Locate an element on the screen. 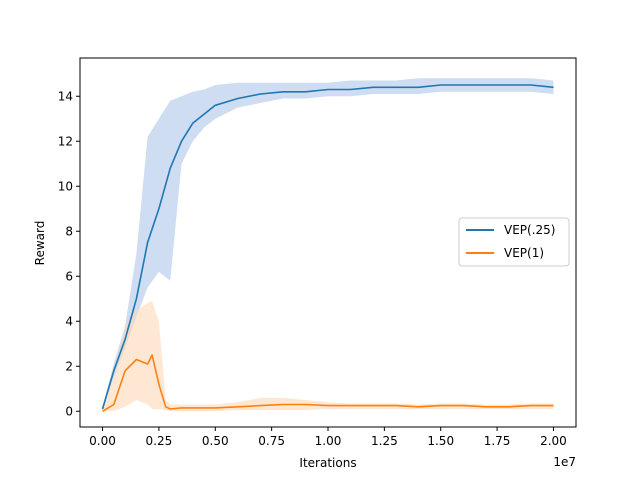  y-tick-label: 4 is located at coordinates (69, 321).